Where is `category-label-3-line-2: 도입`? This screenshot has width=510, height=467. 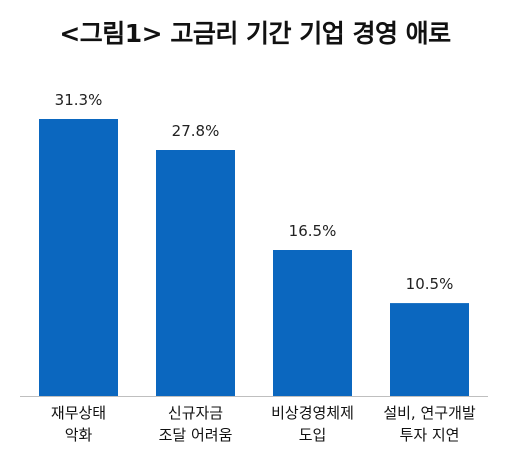
category-label-3-line-2: 도입 is located at coordinates (313, 435).